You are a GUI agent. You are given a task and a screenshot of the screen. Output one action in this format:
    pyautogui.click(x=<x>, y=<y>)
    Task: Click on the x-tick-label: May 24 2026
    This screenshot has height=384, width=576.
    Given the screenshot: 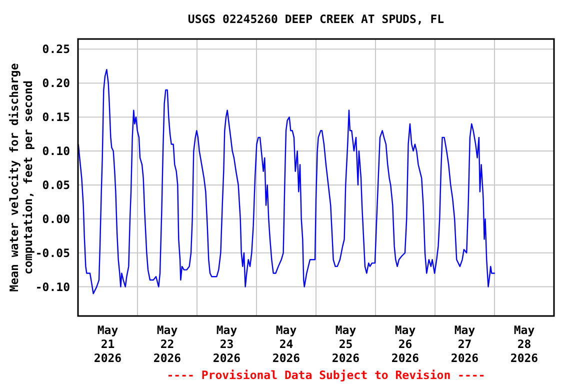 What is the action you would take?
    pyautogui.click(x=286, y=344)
    